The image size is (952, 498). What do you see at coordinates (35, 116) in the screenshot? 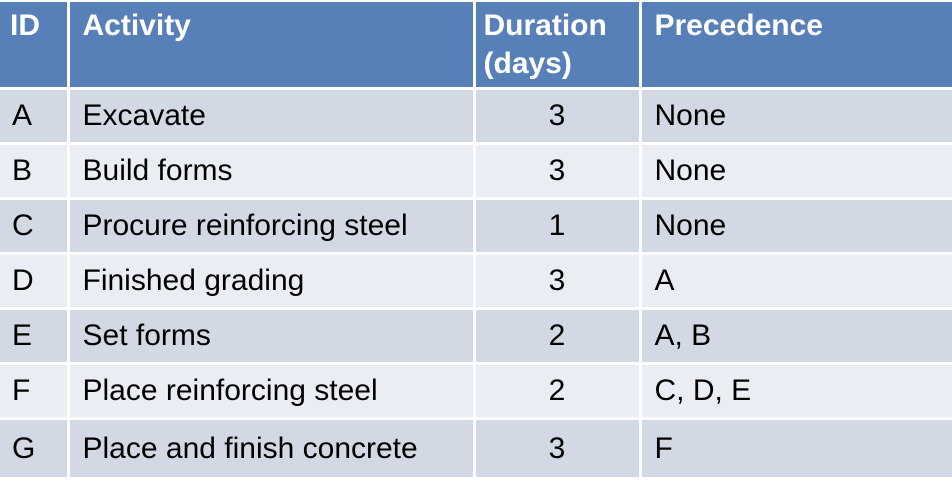
I see `cell-id: A` at bounding box center [35, 116].